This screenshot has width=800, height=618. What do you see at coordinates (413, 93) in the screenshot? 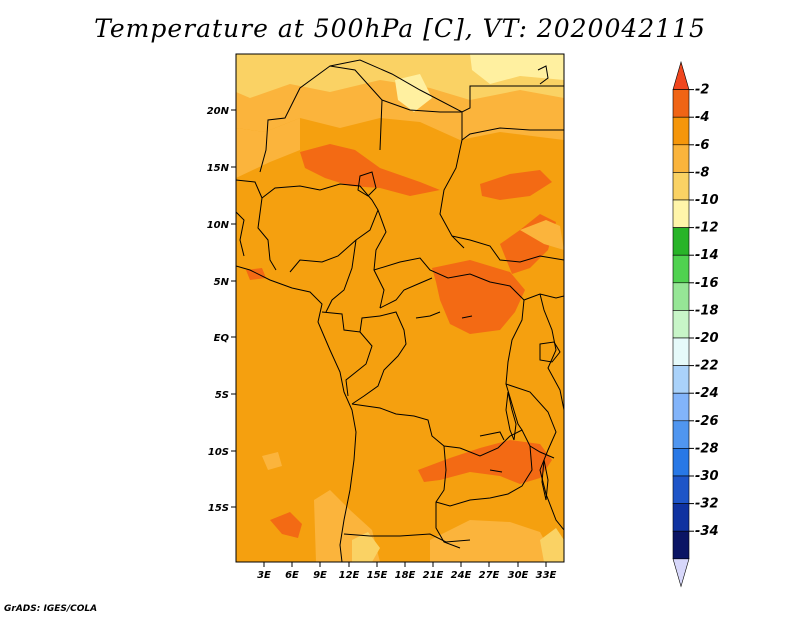
I see `field-pale-north2` at bounding box center [413, 93].